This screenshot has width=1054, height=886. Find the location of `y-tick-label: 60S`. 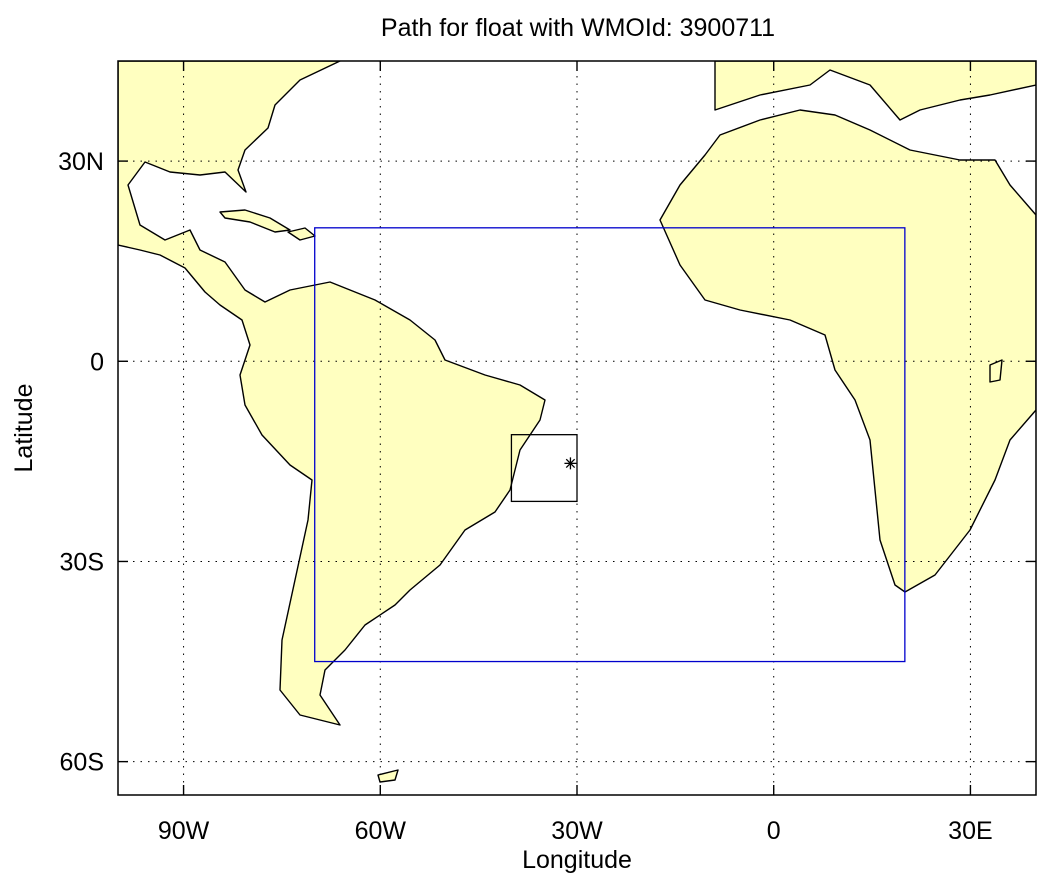

y-tick-label: 60S is located at coordinates (82, 763).